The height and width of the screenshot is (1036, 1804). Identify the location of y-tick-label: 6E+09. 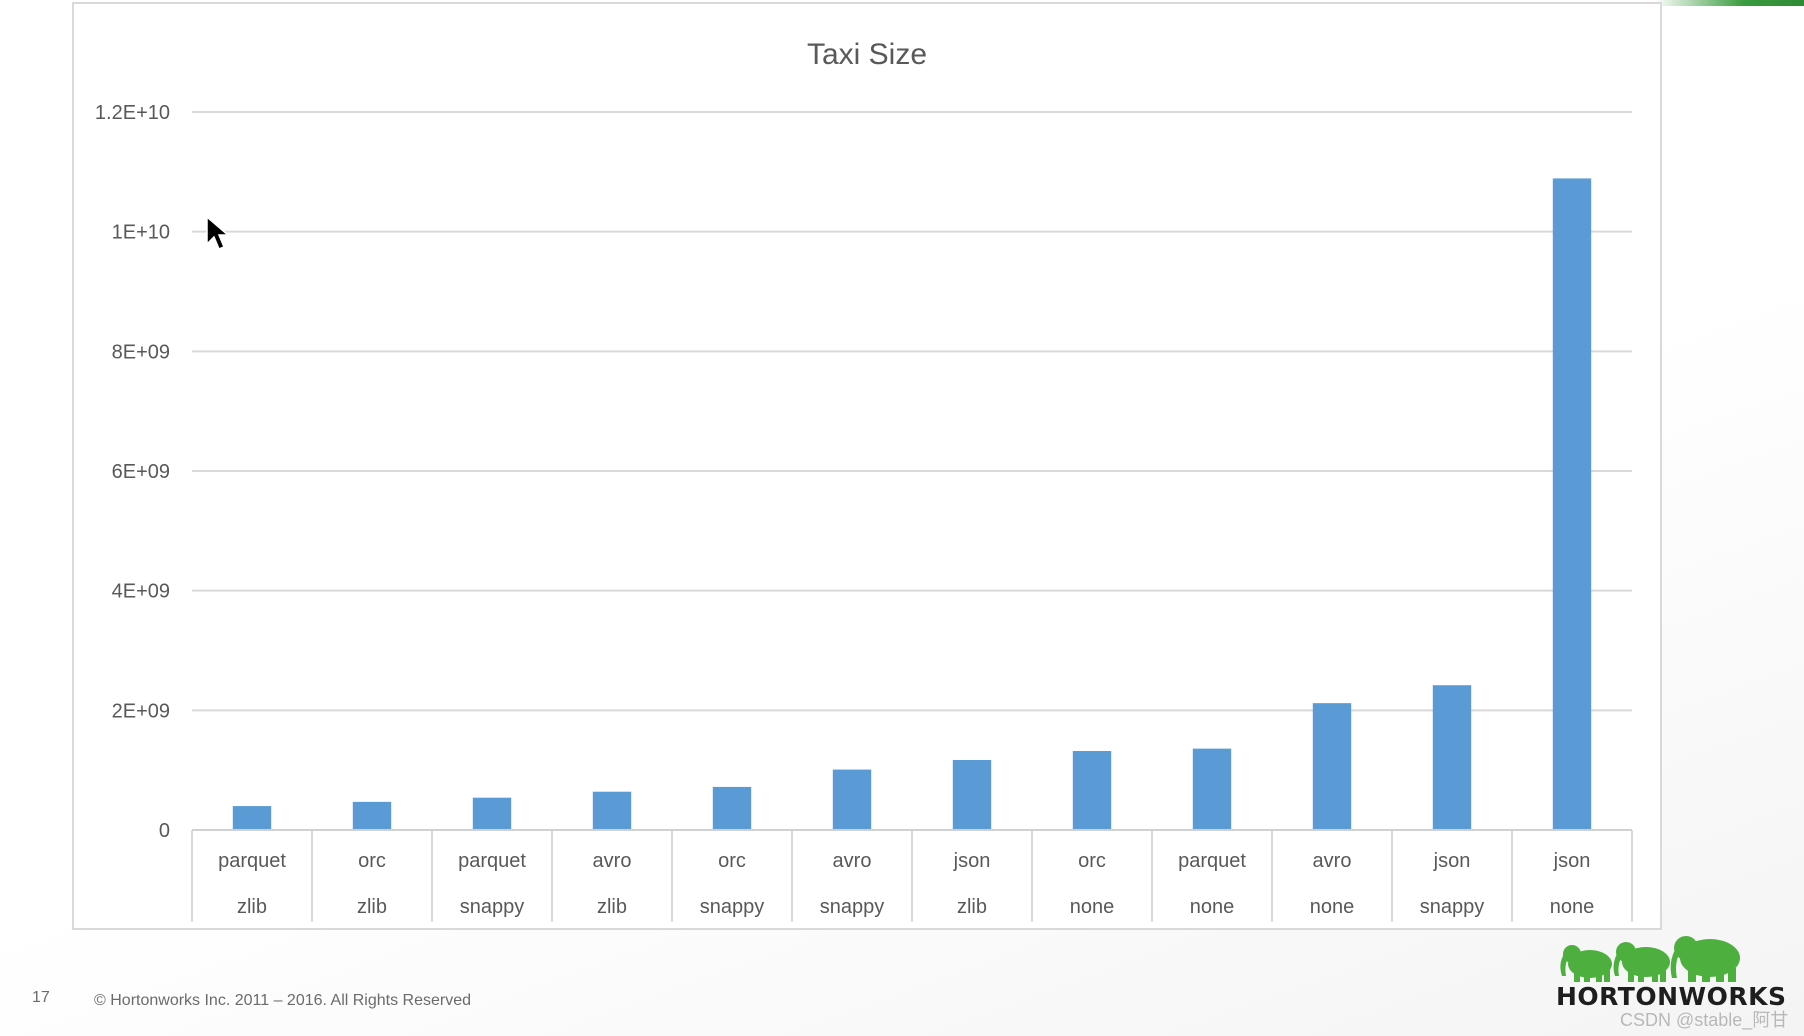
(141, 472).